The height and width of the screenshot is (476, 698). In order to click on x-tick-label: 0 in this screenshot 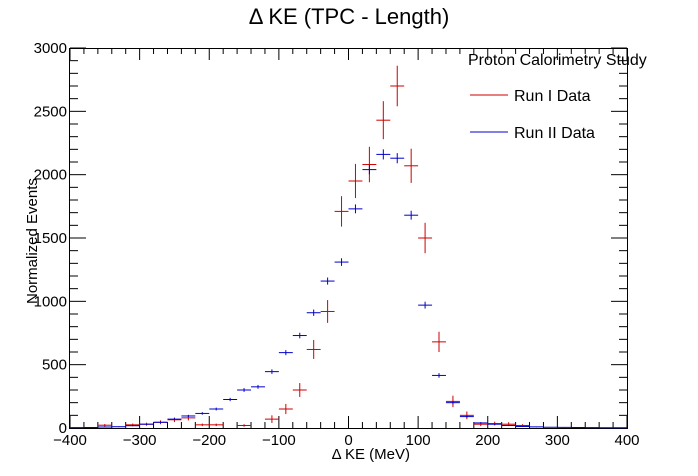, I will do `click(348, 440)`.